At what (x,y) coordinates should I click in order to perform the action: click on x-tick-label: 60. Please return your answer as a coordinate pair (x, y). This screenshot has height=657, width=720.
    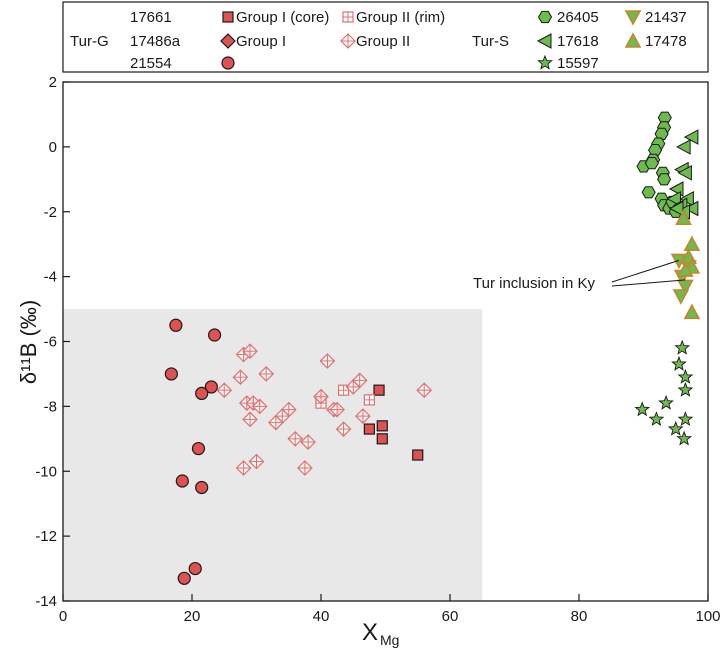
    Looking at the image, I should click on (450, 616).